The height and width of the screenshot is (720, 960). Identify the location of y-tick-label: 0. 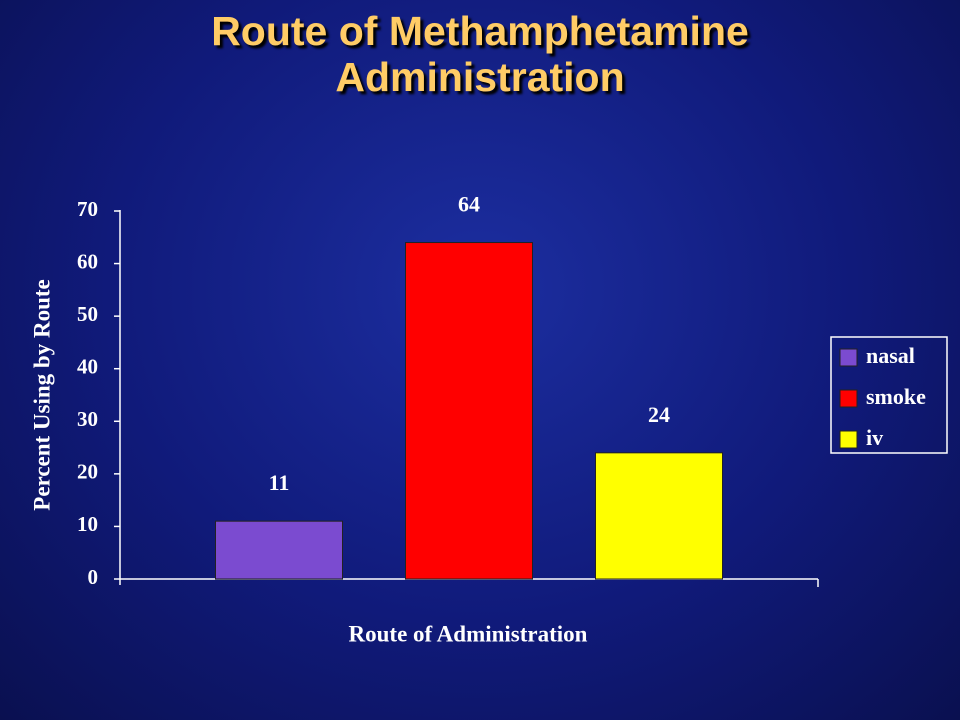
(93, 577).